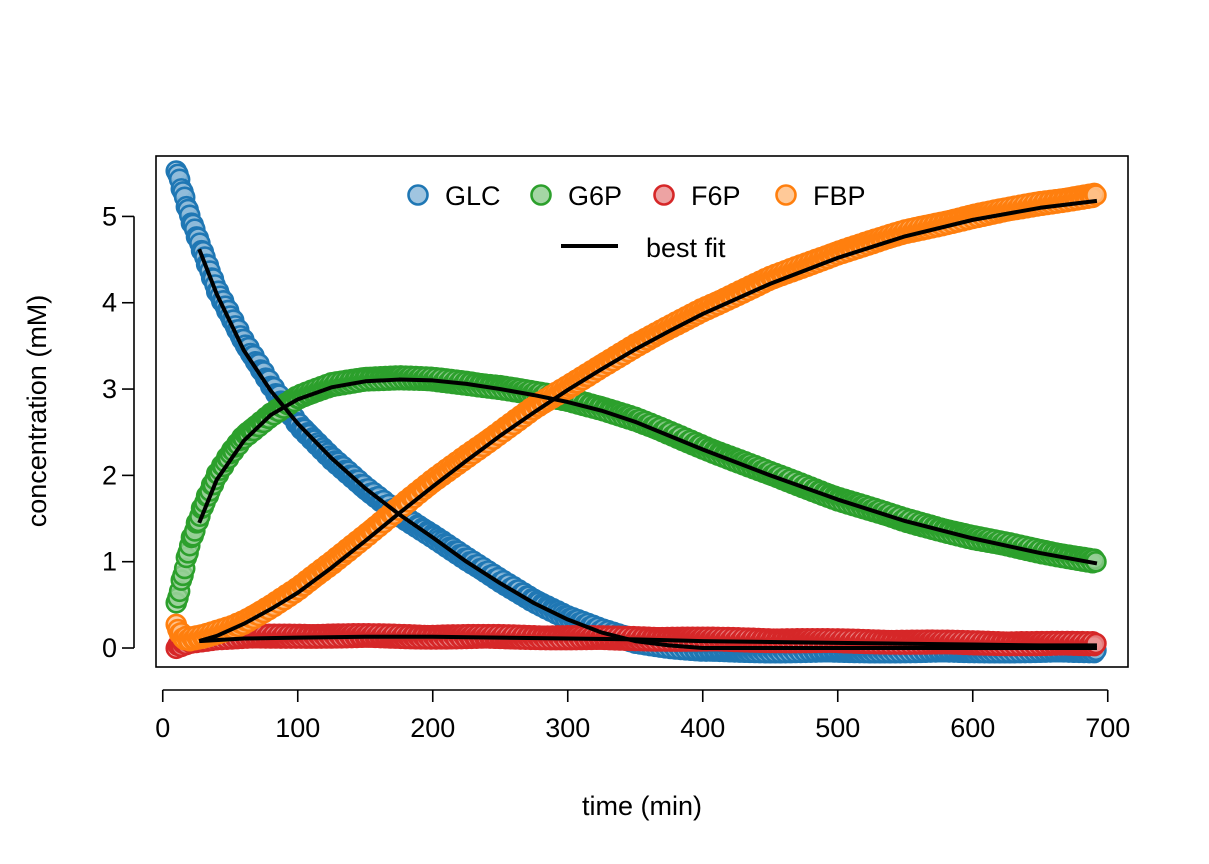  What do you see at coordinates (109, 562) in the screenshot?
I see `y-tick-label: 1` at bounding box center [109, 562].